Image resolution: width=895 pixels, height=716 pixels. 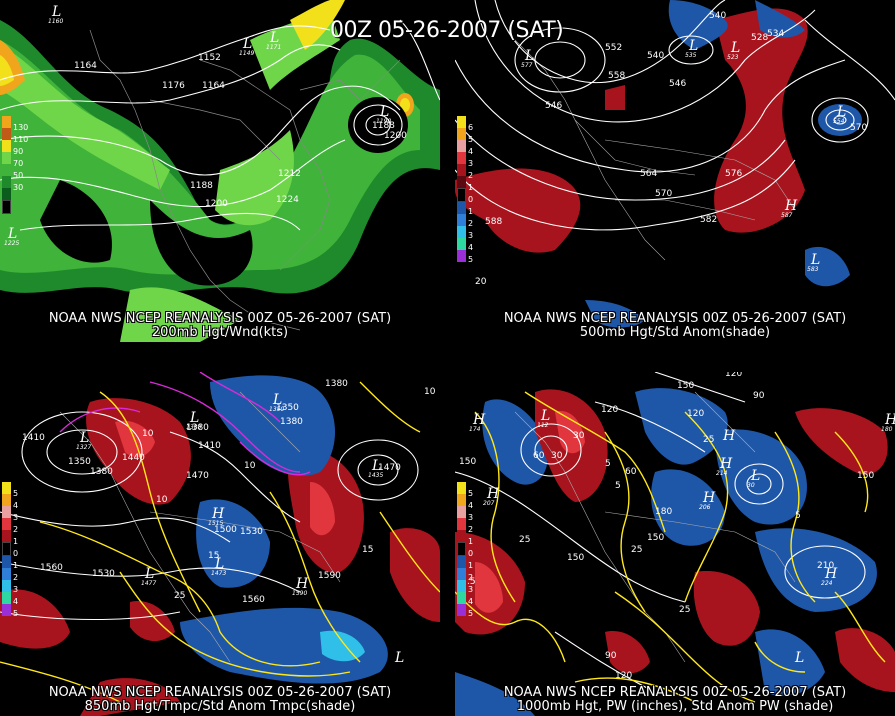 What do you see at coordinates (705, 507) in the screenshot?
I see `center-value: 206` at bounding box center [705, 507].